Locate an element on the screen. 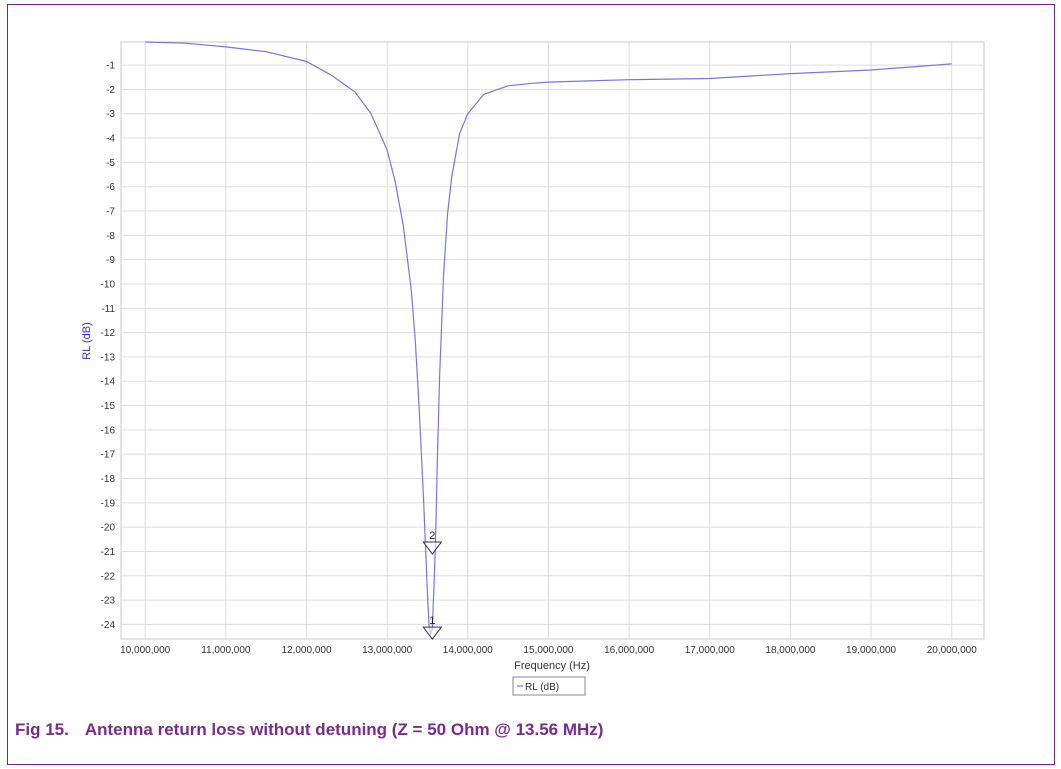 The height and width of the screenshot is (769, 1061). x-tick-label: 12,000,000 is located at coordinates (306, 650).